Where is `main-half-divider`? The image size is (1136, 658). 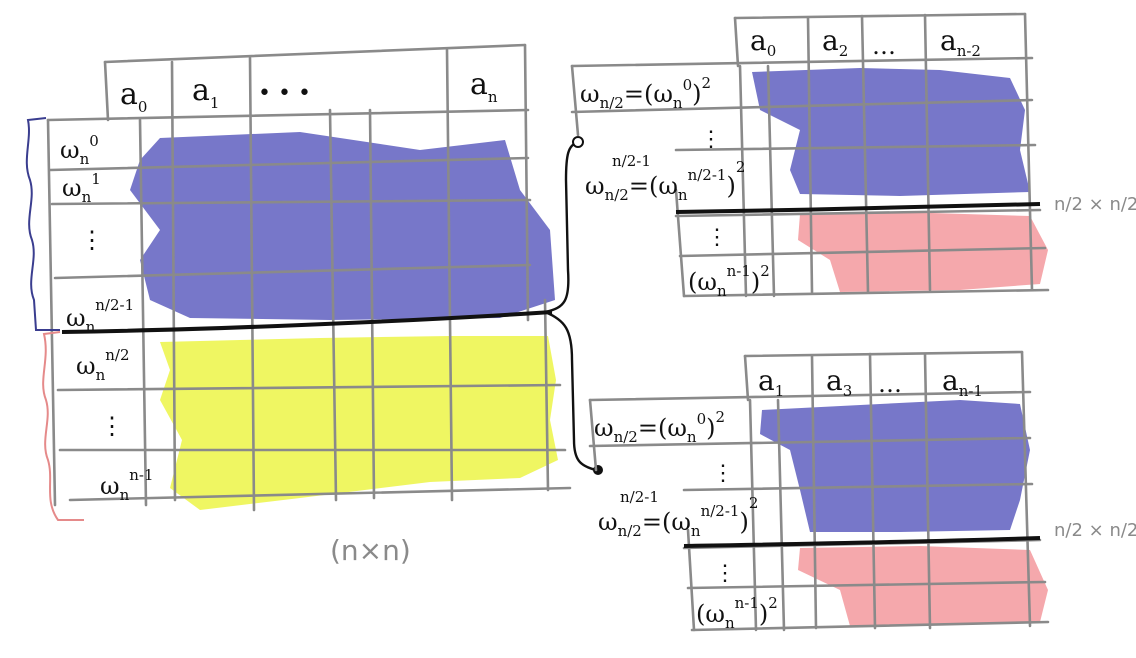
main-half-divider is located at coordinates (307, 322).